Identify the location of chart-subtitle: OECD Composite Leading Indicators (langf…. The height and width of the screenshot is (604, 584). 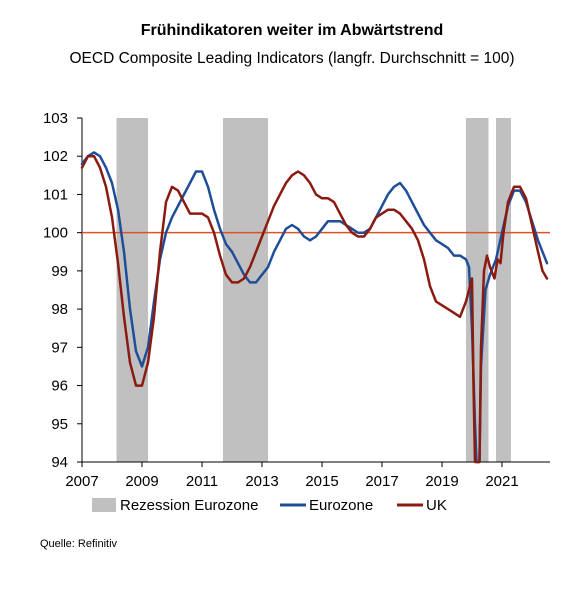
(292, 58).